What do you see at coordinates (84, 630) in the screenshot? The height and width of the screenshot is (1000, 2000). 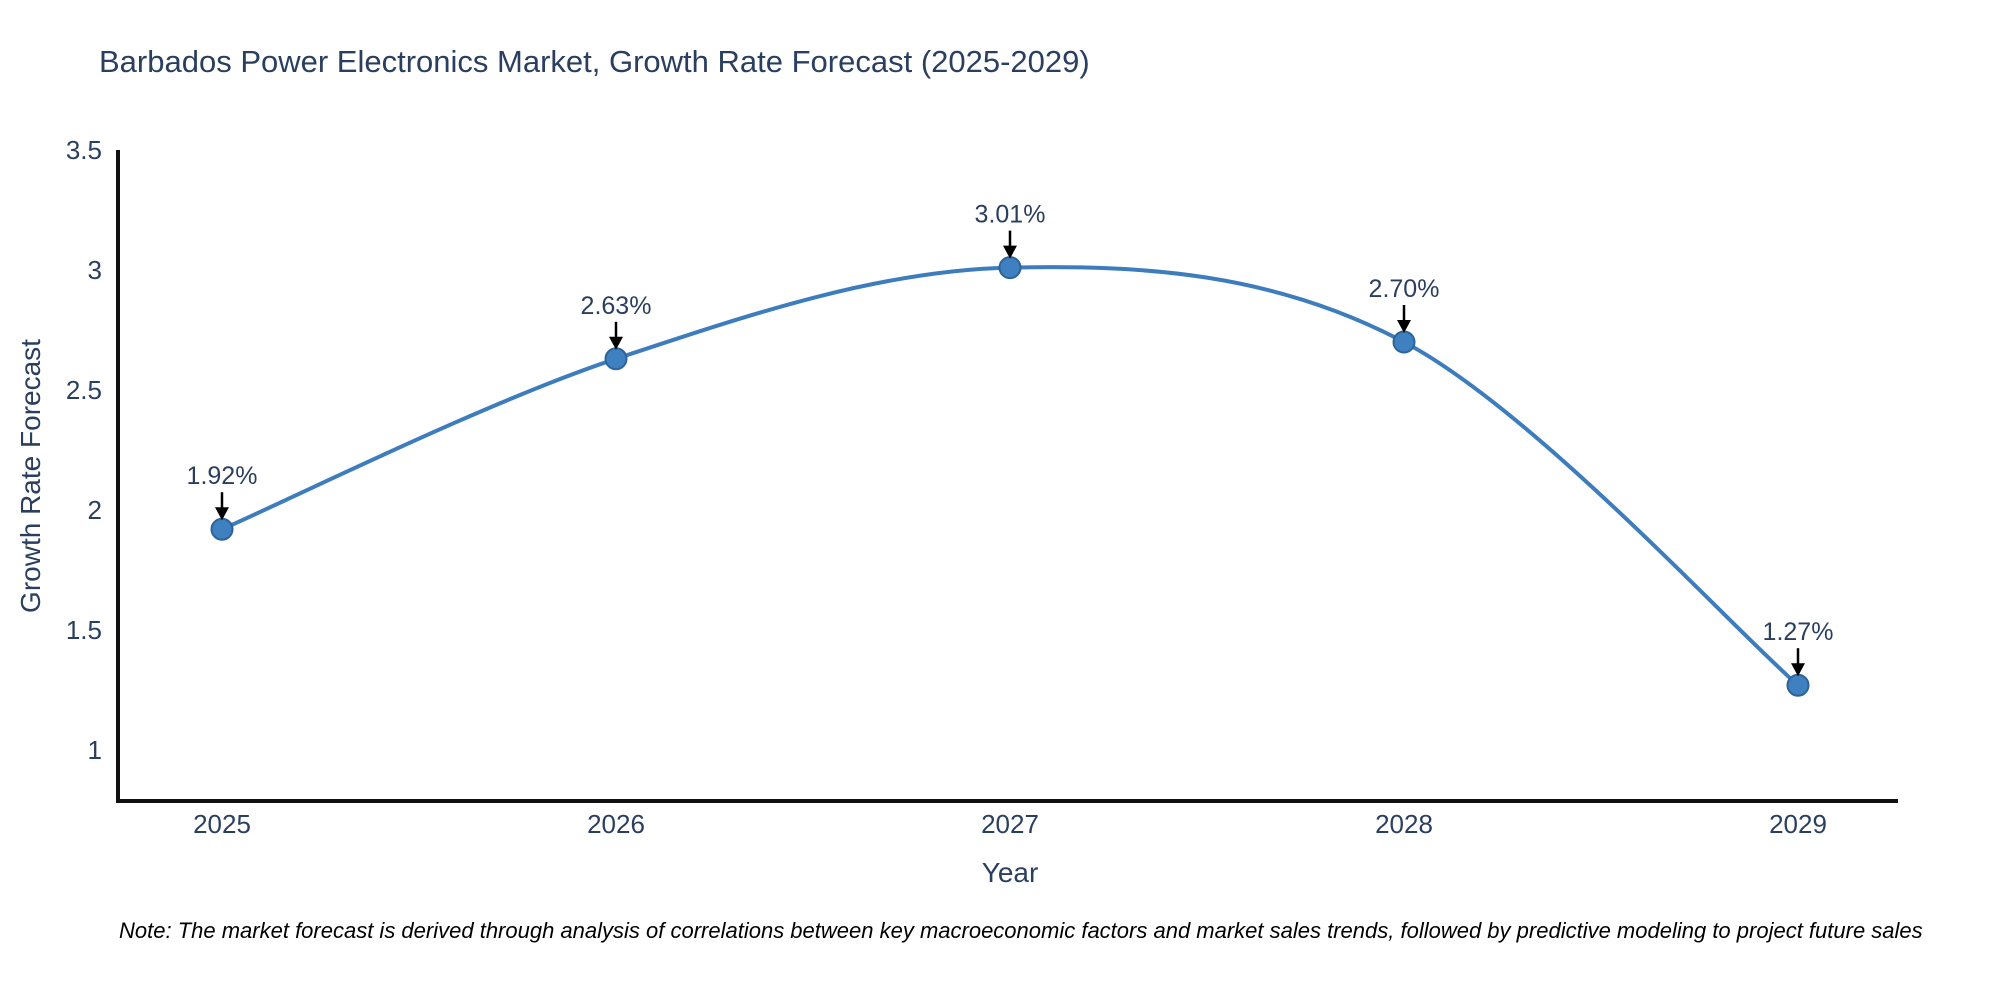 I see `y-tick-label: 1.5` at bounding box center [84, 630].